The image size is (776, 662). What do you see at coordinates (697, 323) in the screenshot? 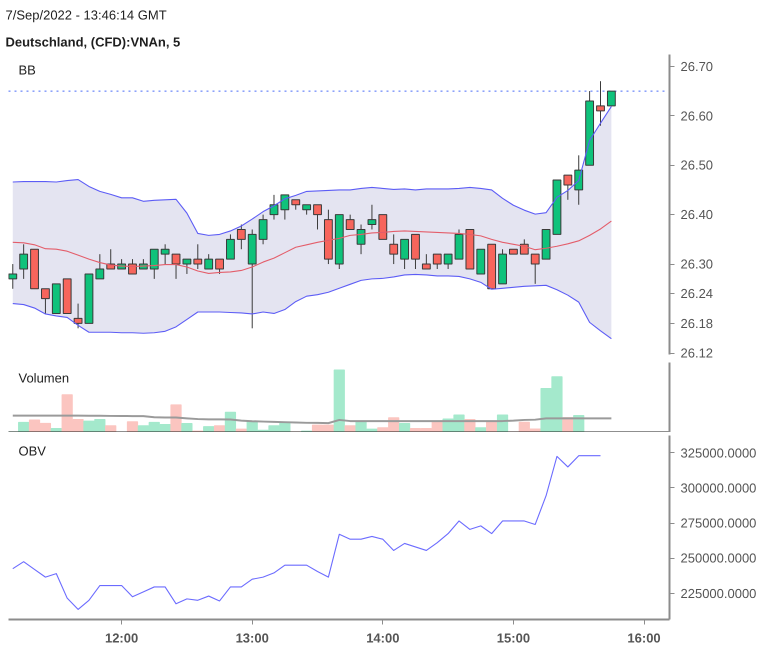
I see `y-tick-label: 26.18` at bounding box center [697, 323].